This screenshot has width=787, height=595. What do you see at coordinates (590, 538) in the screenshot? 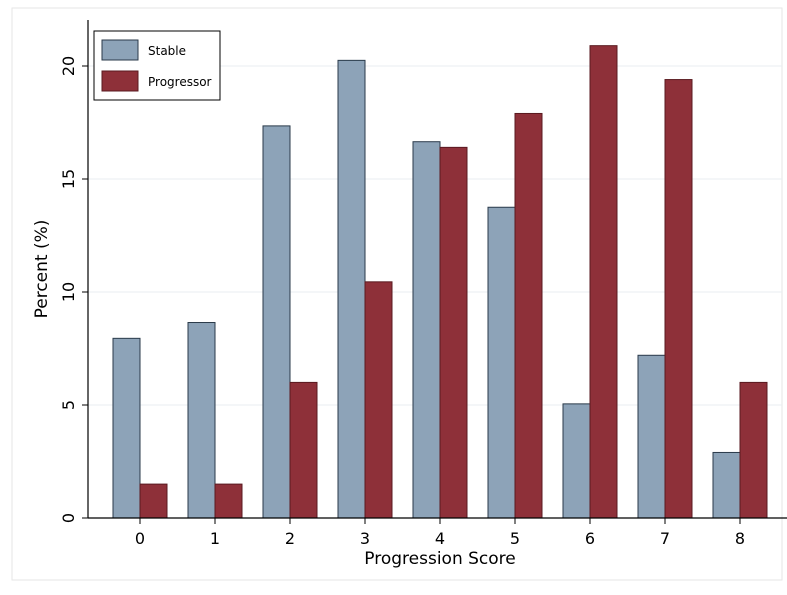
I see `x-tick-label-6: 6` at bounding box center [590, 538].